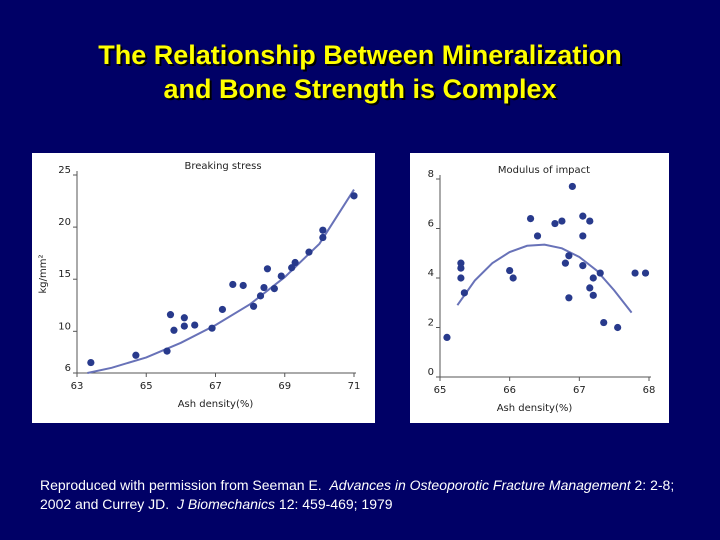 This screenshot has height=540, width=720. Describe the element at coordinates (649, 390) in the screenshot. I see `x-tick-label: 68` at that location.